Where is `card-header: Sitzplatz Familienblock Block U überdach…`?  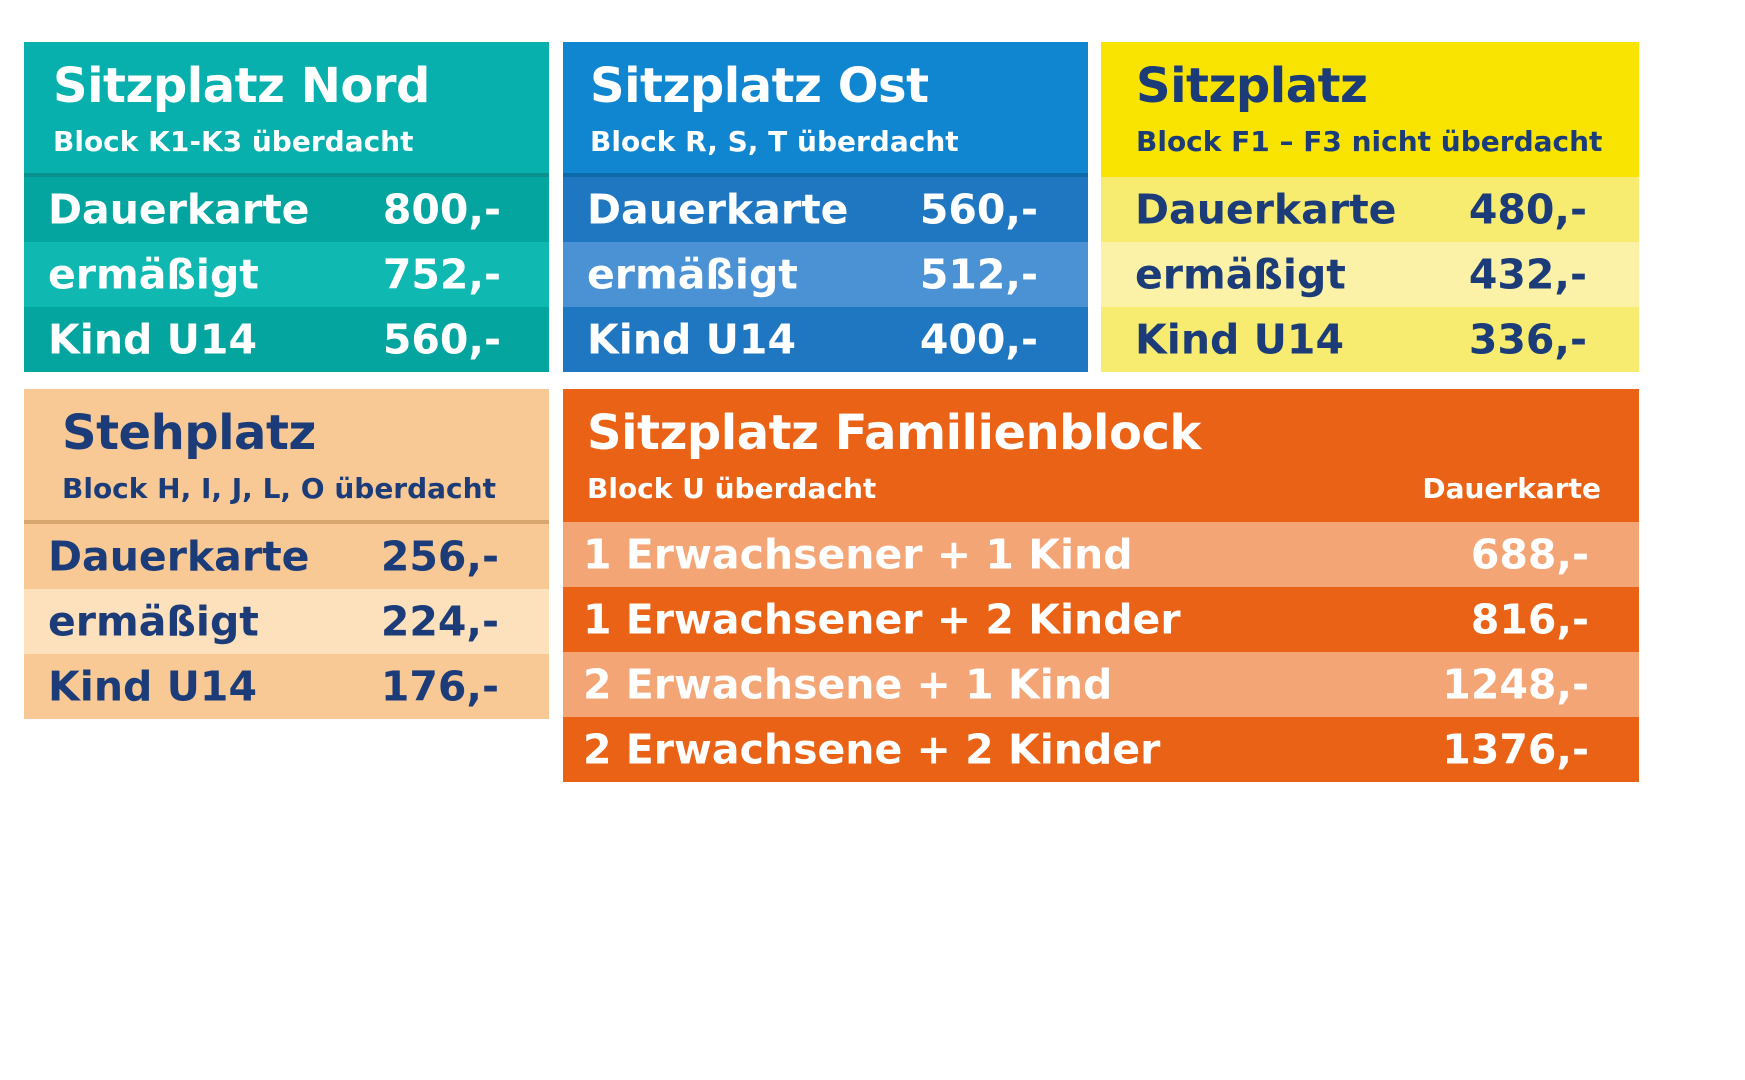
card-header: Sitzplatz Familienblock Block U überdach… is located at coordinates (1101, 455).